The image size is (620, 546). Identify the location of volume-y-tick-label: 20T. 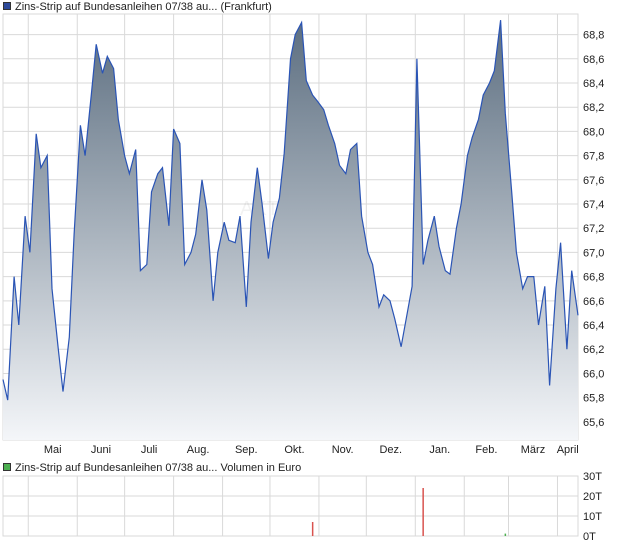
(592, 497).